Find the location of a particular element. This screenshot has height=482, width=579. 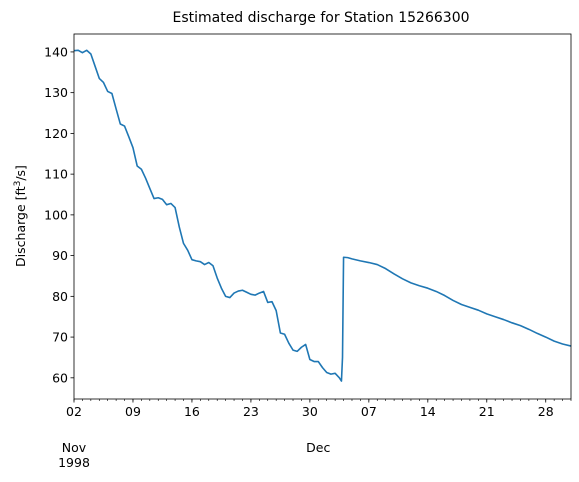

y-tick-label: 80 is located at coordinates (60, 296).